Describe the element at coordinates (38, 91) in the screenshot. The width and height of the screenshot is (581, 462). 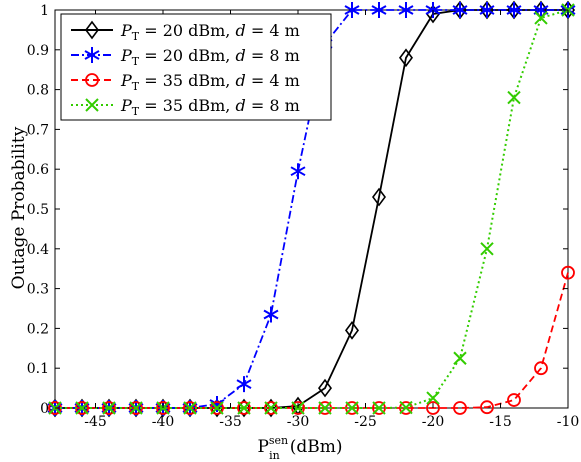
I see `y-tick-label: 0.8` at that location.